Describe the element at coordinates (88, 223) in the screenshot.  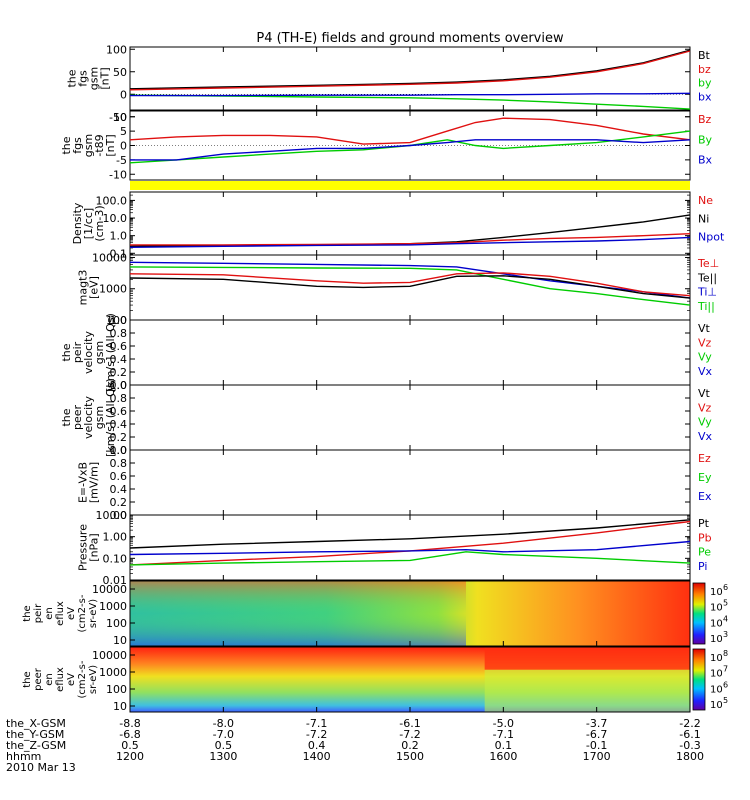
I see `y-axis-label: [1/cc]` at that location.